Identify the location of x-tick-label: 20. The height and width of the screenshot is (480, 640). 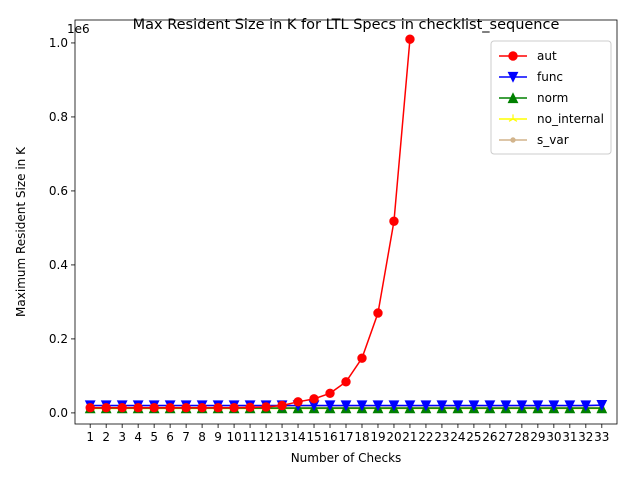
(393, 437).